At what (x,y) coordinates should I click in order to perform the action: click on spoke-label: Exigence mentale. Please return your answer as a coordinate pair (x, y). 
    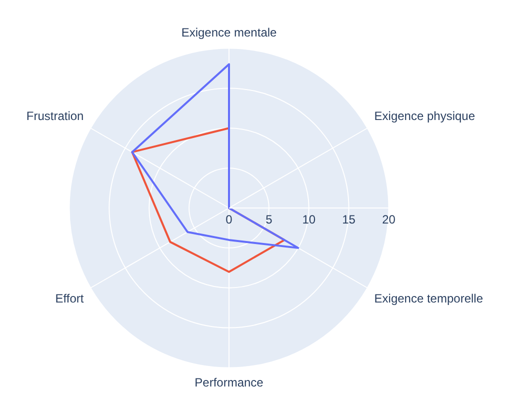
    Looking at the image, I should click on (229, 32).